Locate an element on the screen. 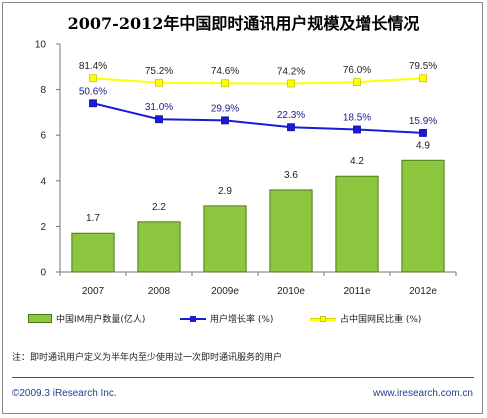 Image resolution: width=487 pixels, height=418 pixels. legend-line-blue is located at coordinates (193, 319).